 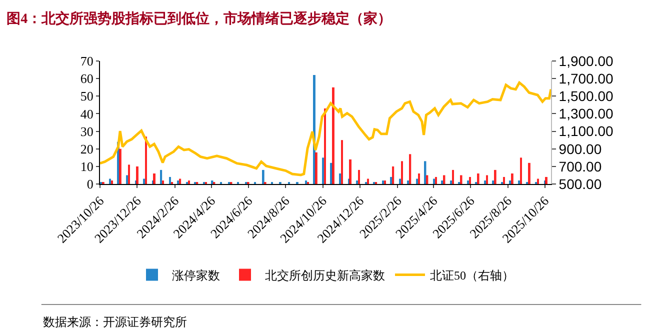 I want to click on y2-tick-label: 500.00, so click(x=580, y=184).